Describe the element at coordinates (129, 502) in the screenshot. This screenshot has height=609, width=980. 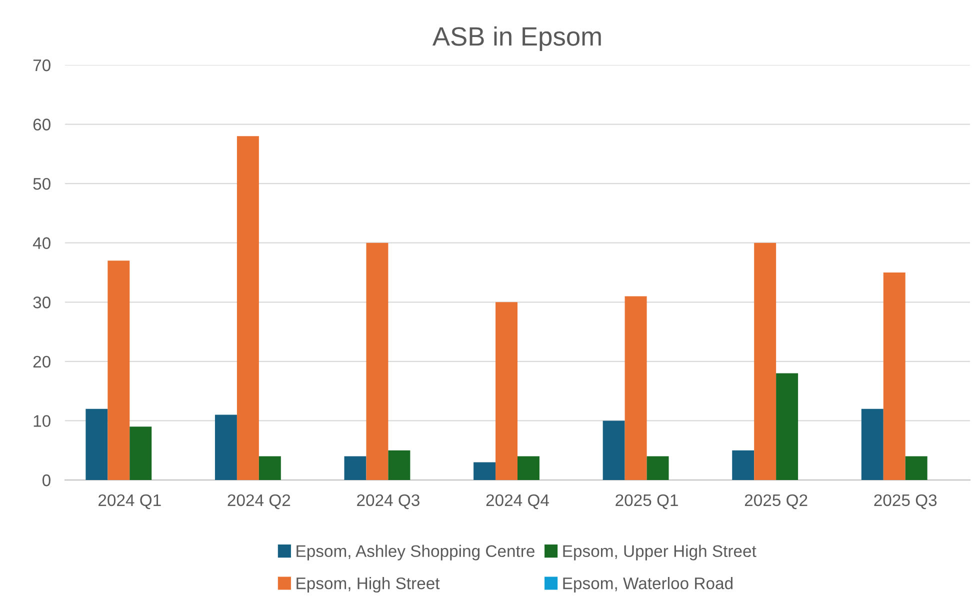
I see `x-tick-label: 2024 Q1` at that location.